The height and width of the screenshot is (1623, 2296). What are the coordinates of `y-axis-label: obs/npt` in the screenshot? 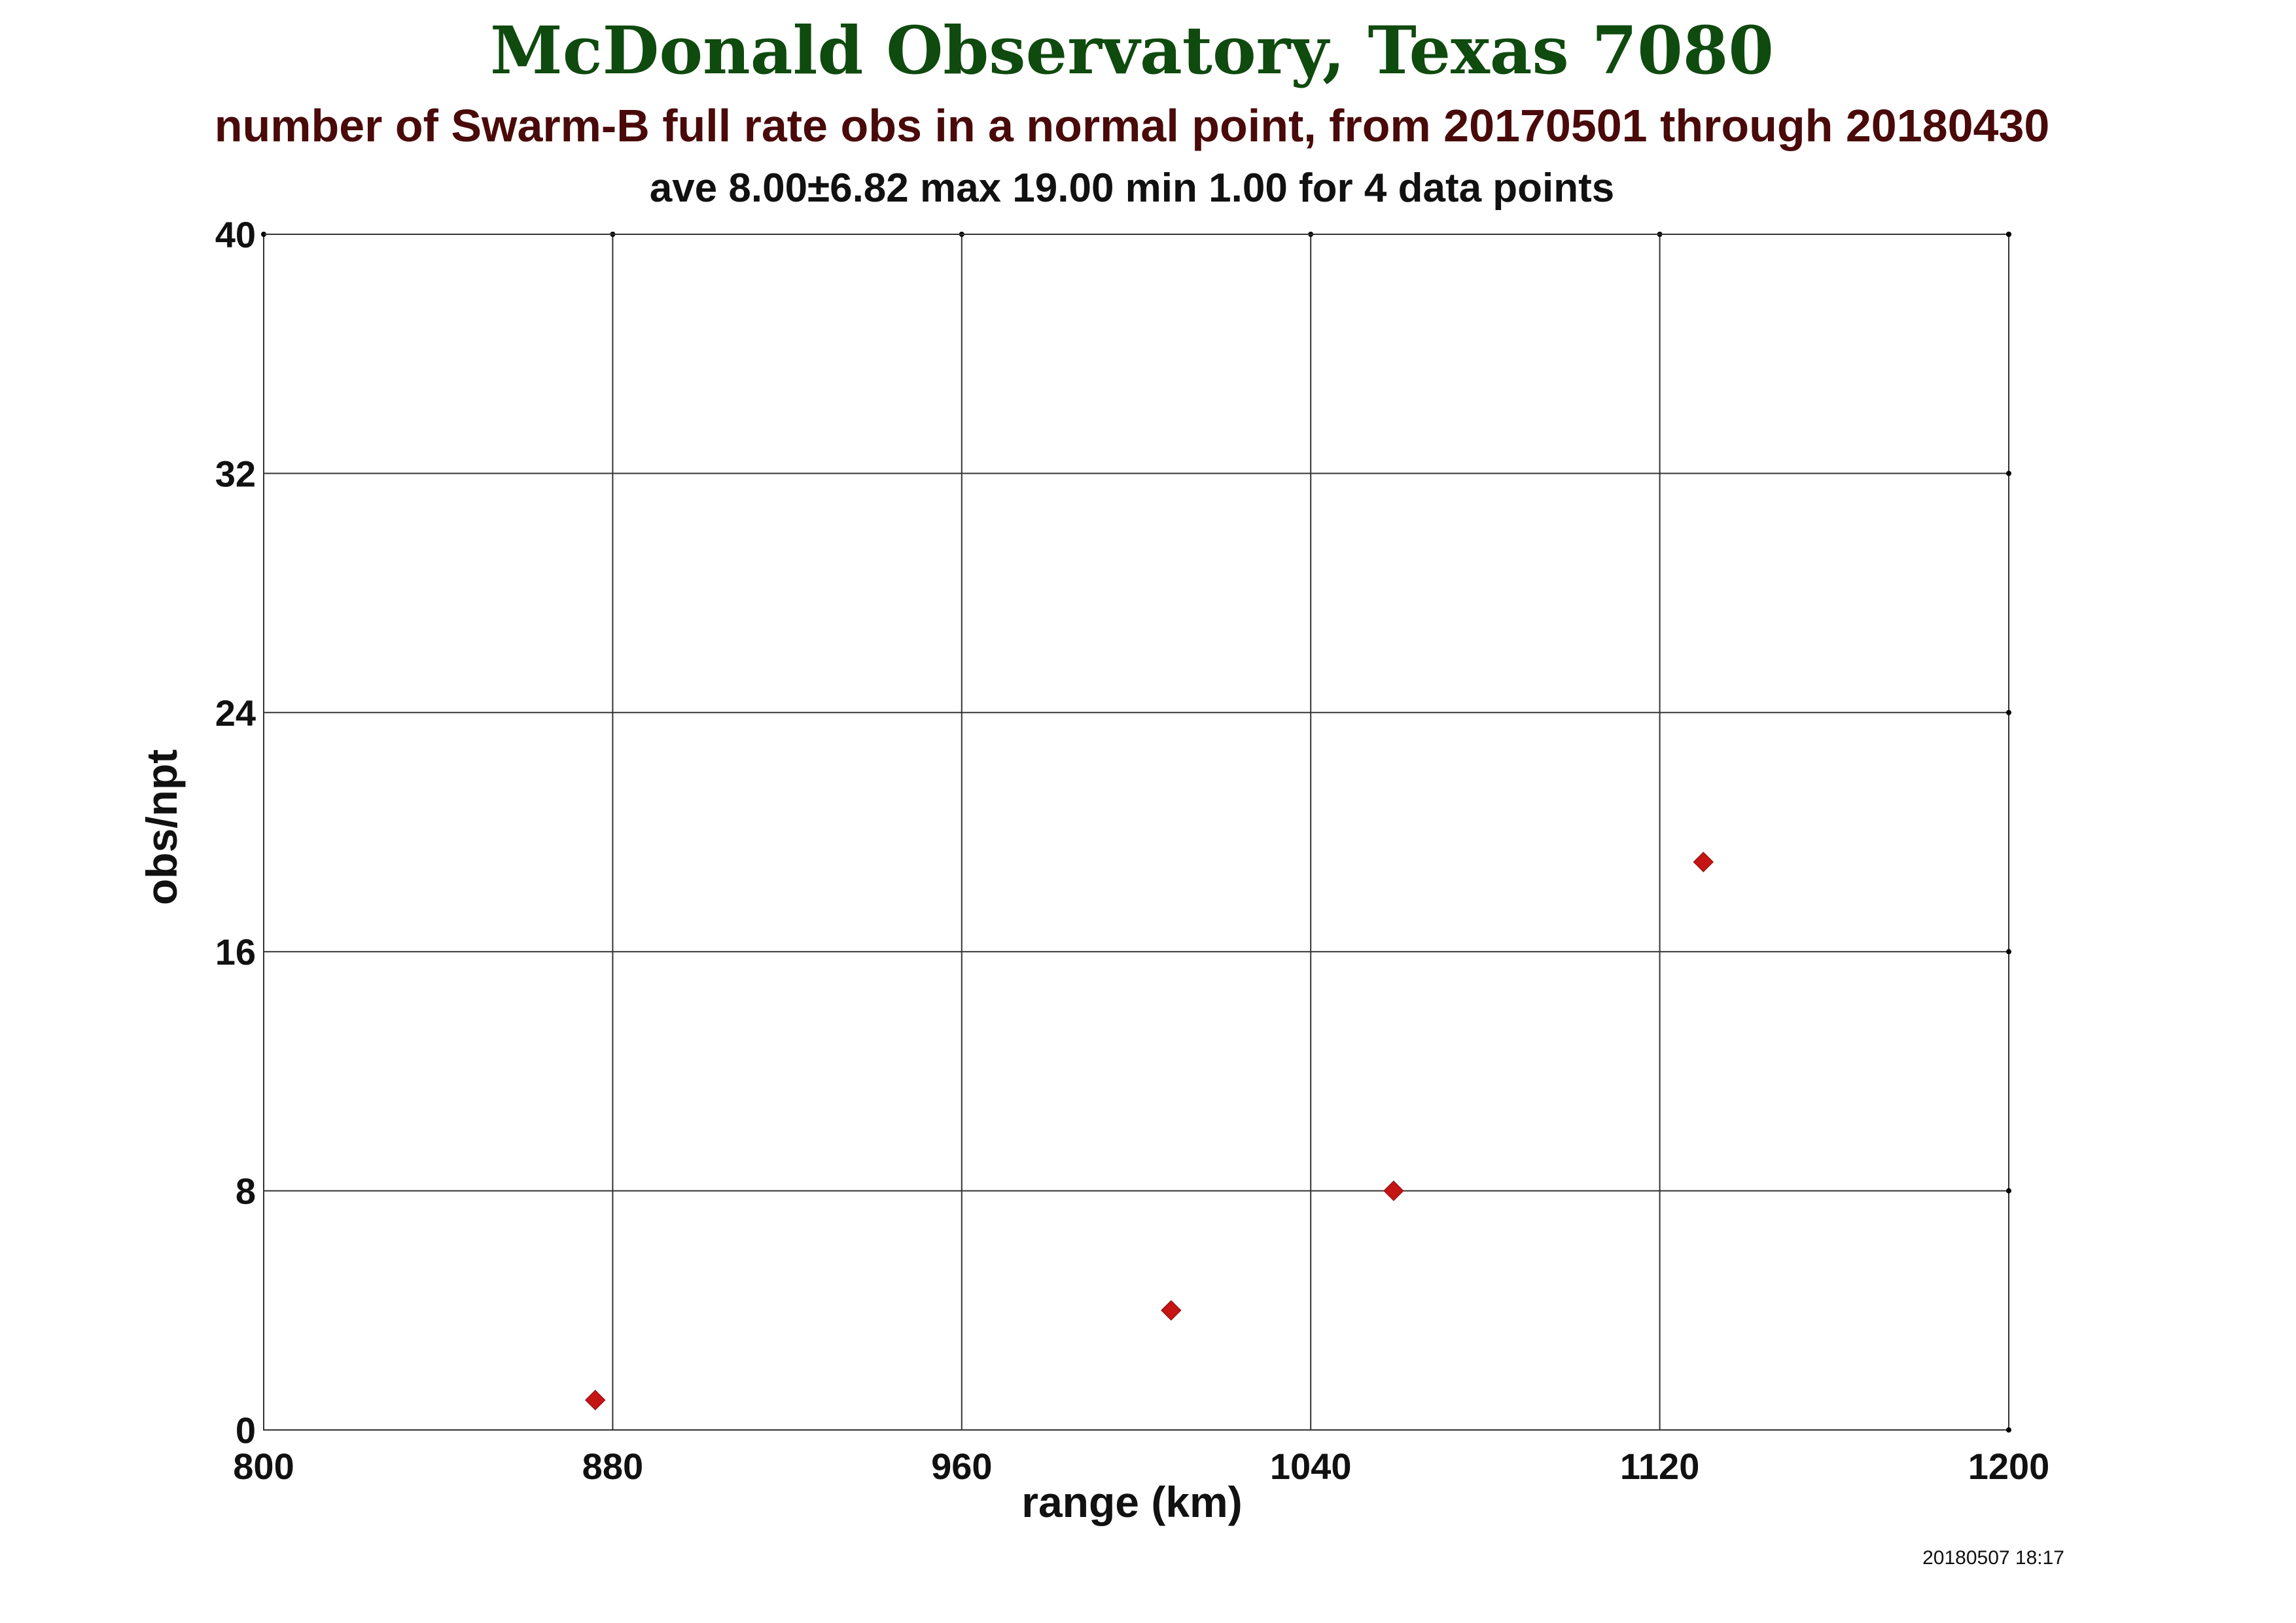 It's located at (161, 827).